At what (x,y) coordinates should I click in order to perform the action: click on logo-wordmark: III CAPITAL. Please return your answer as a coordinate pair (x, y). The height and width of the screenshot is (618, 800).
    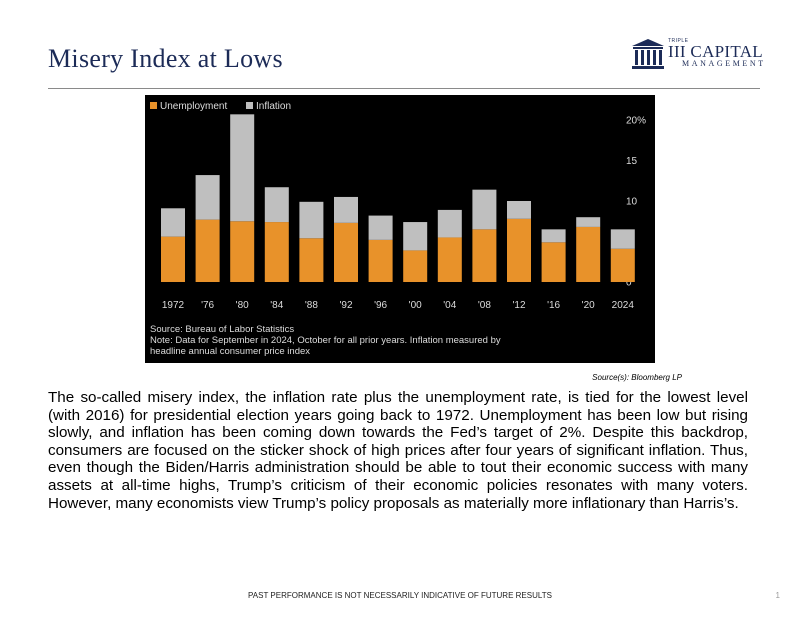
    Looking at the image, I should click on (715, 51).